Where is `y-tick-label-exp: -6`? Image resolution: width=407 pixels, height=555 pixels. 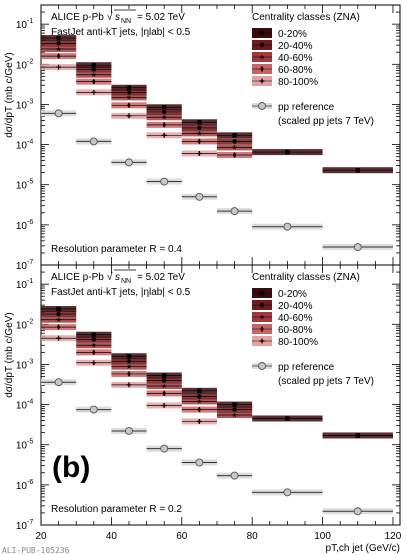
y-tick-label-exp: -6 is located at coordinates (30, 222).